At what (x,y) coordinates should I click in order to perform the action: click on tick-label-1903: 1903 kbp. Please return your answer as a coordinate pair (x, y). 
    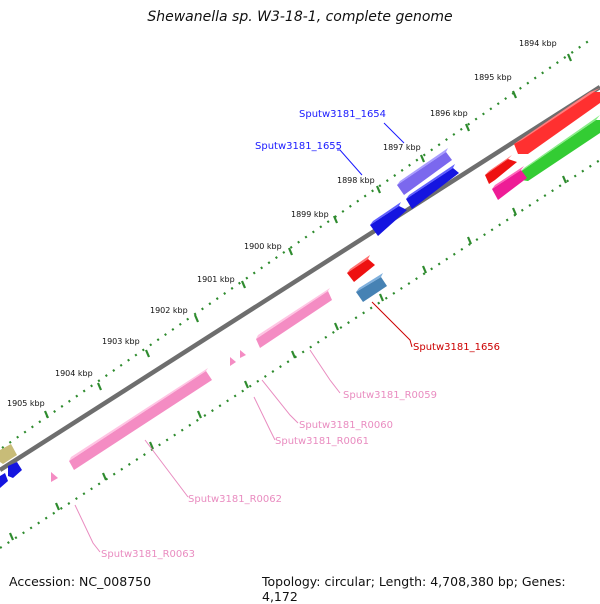
    Looking at the image, I should click on (121, 341).